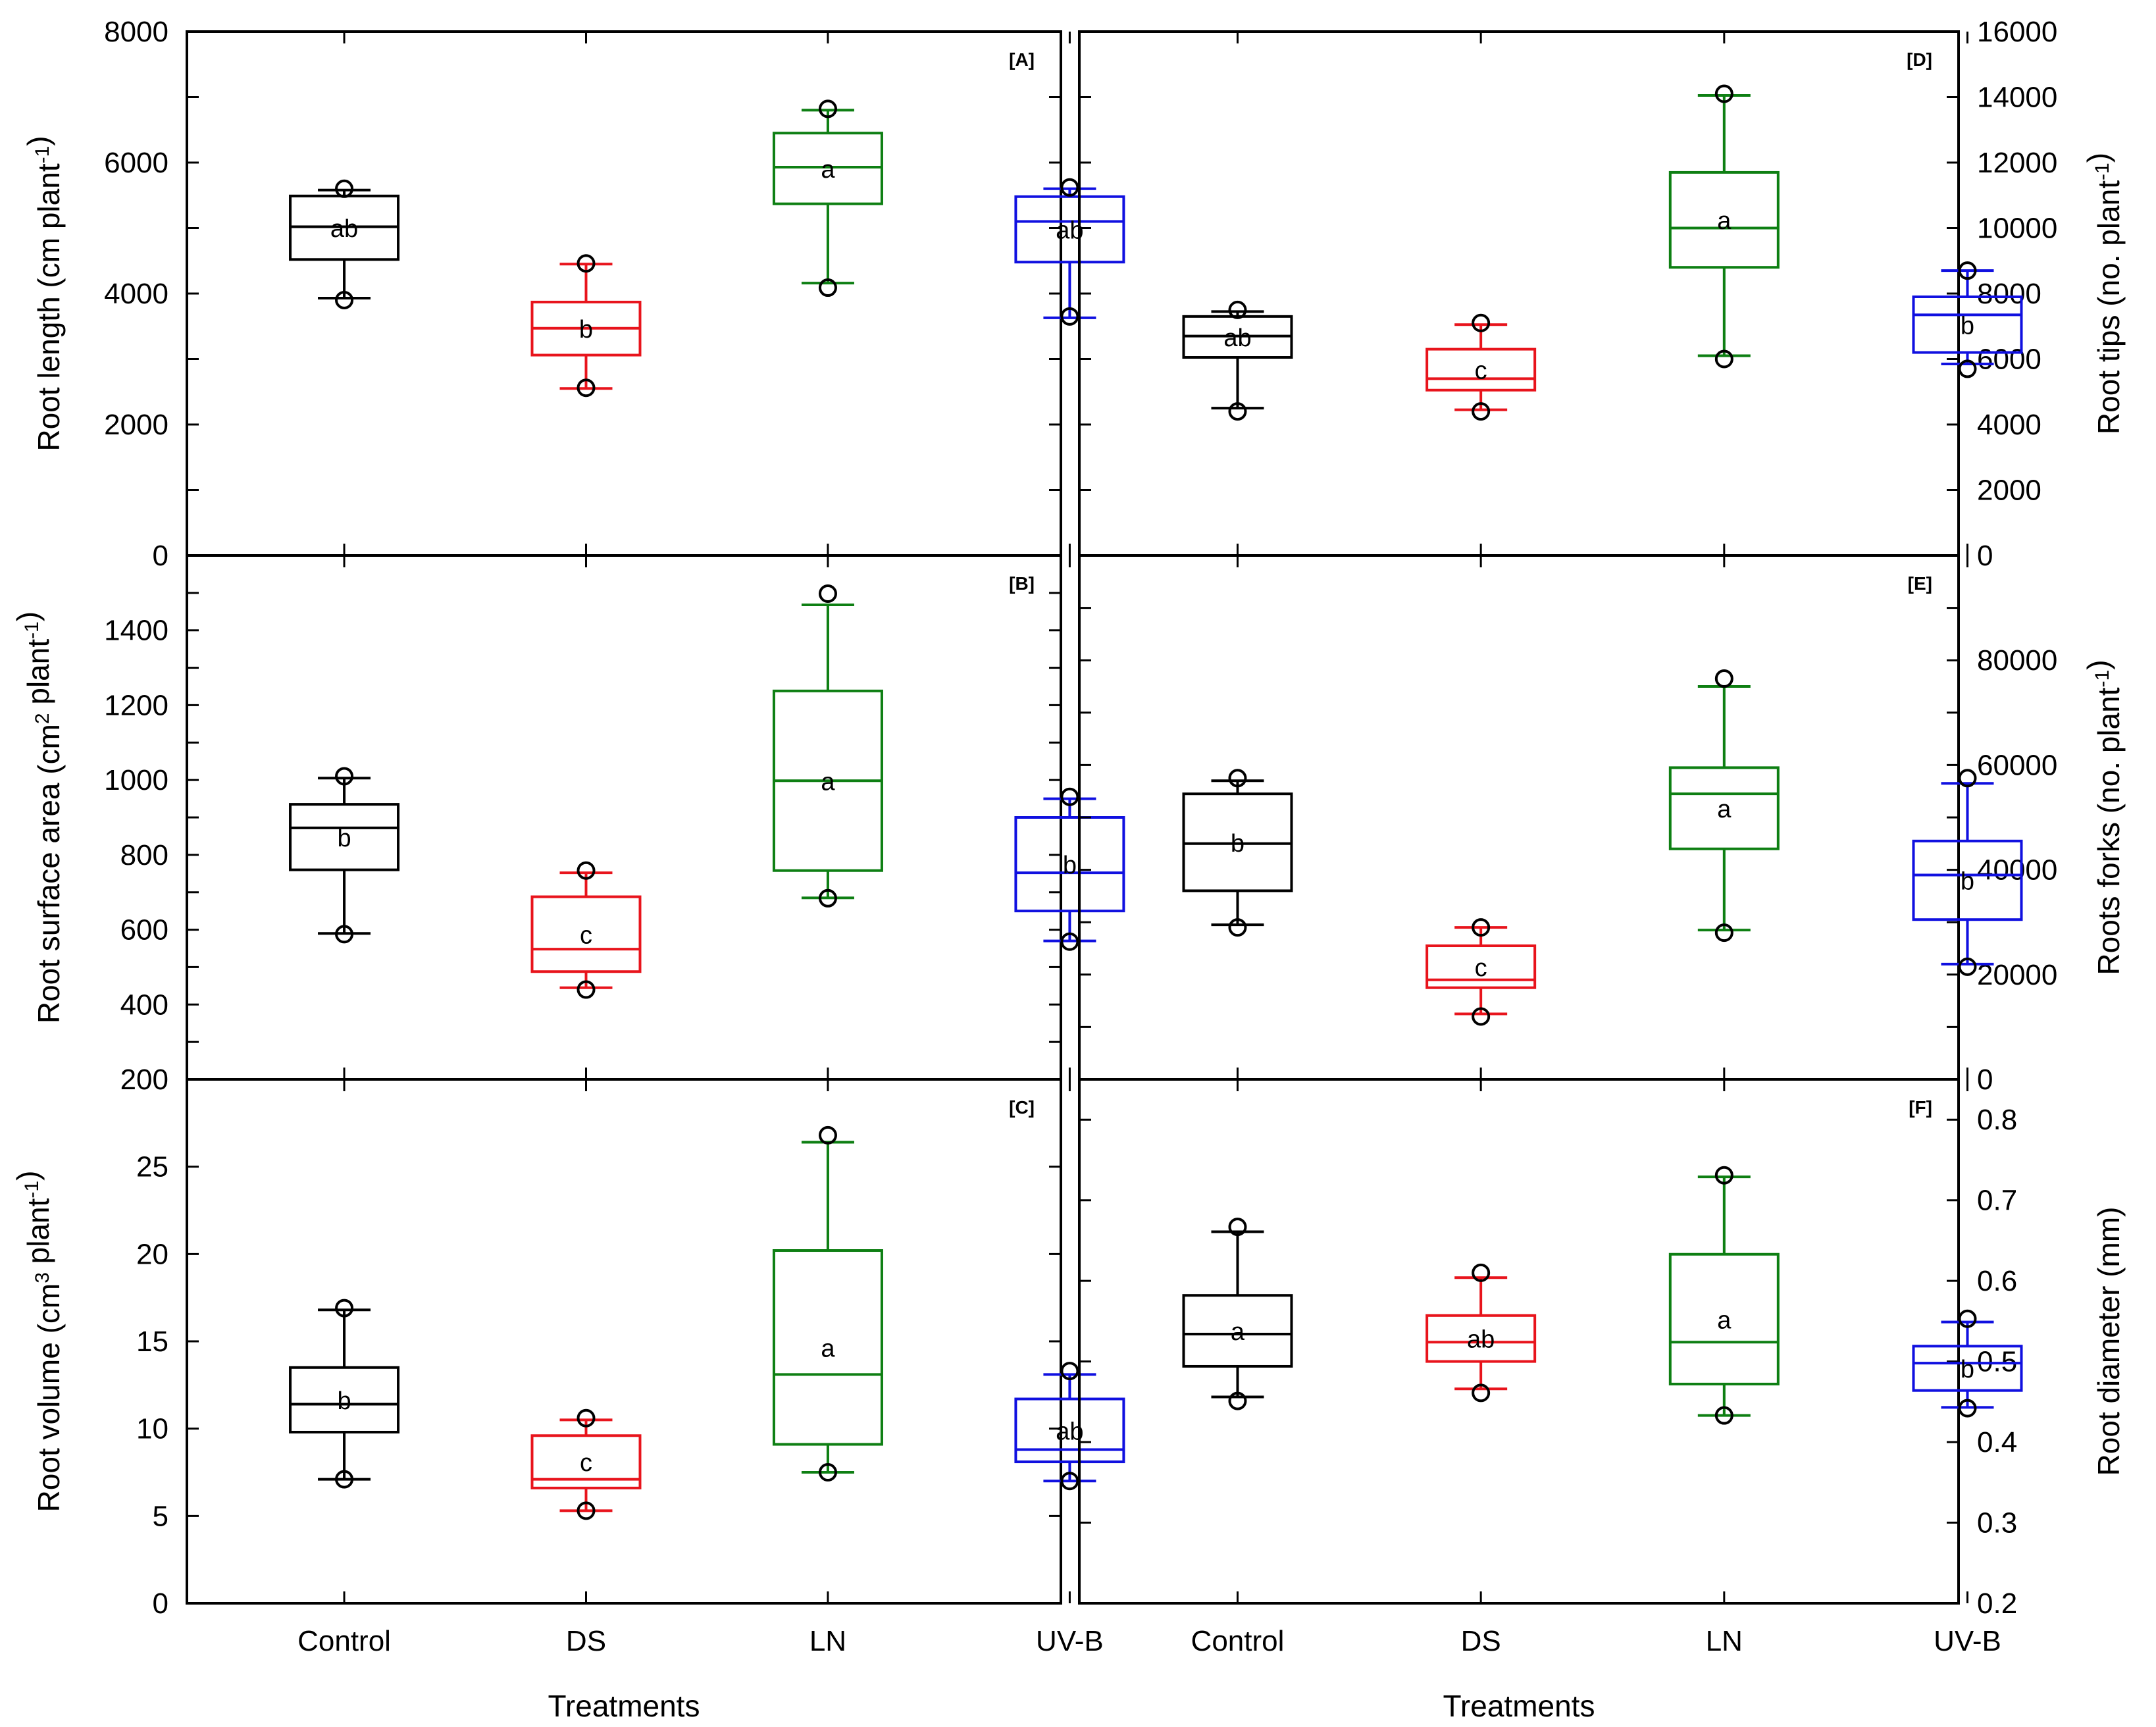  Describe the element at coordinates (344, 1641) in the screenshot. I see `x-tick-label: Control` at that location.